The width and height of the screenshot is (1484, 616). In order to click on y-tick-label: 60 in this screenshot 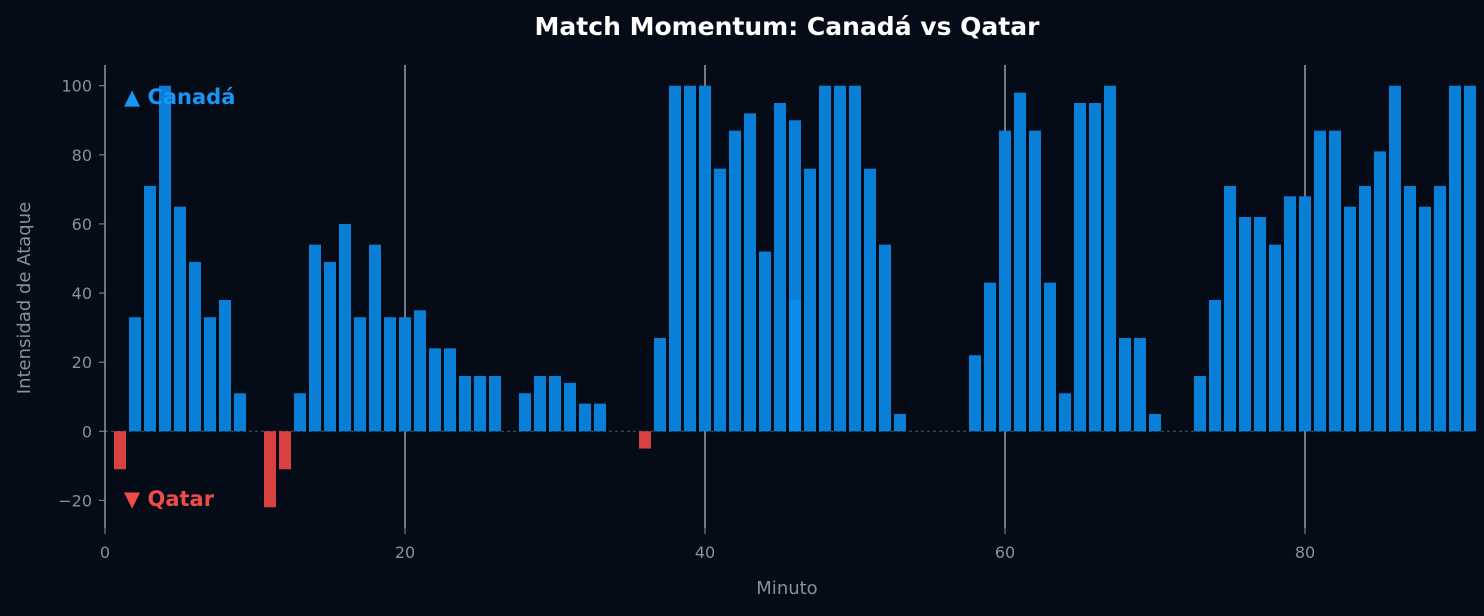, I will do `click(82, 224)`.